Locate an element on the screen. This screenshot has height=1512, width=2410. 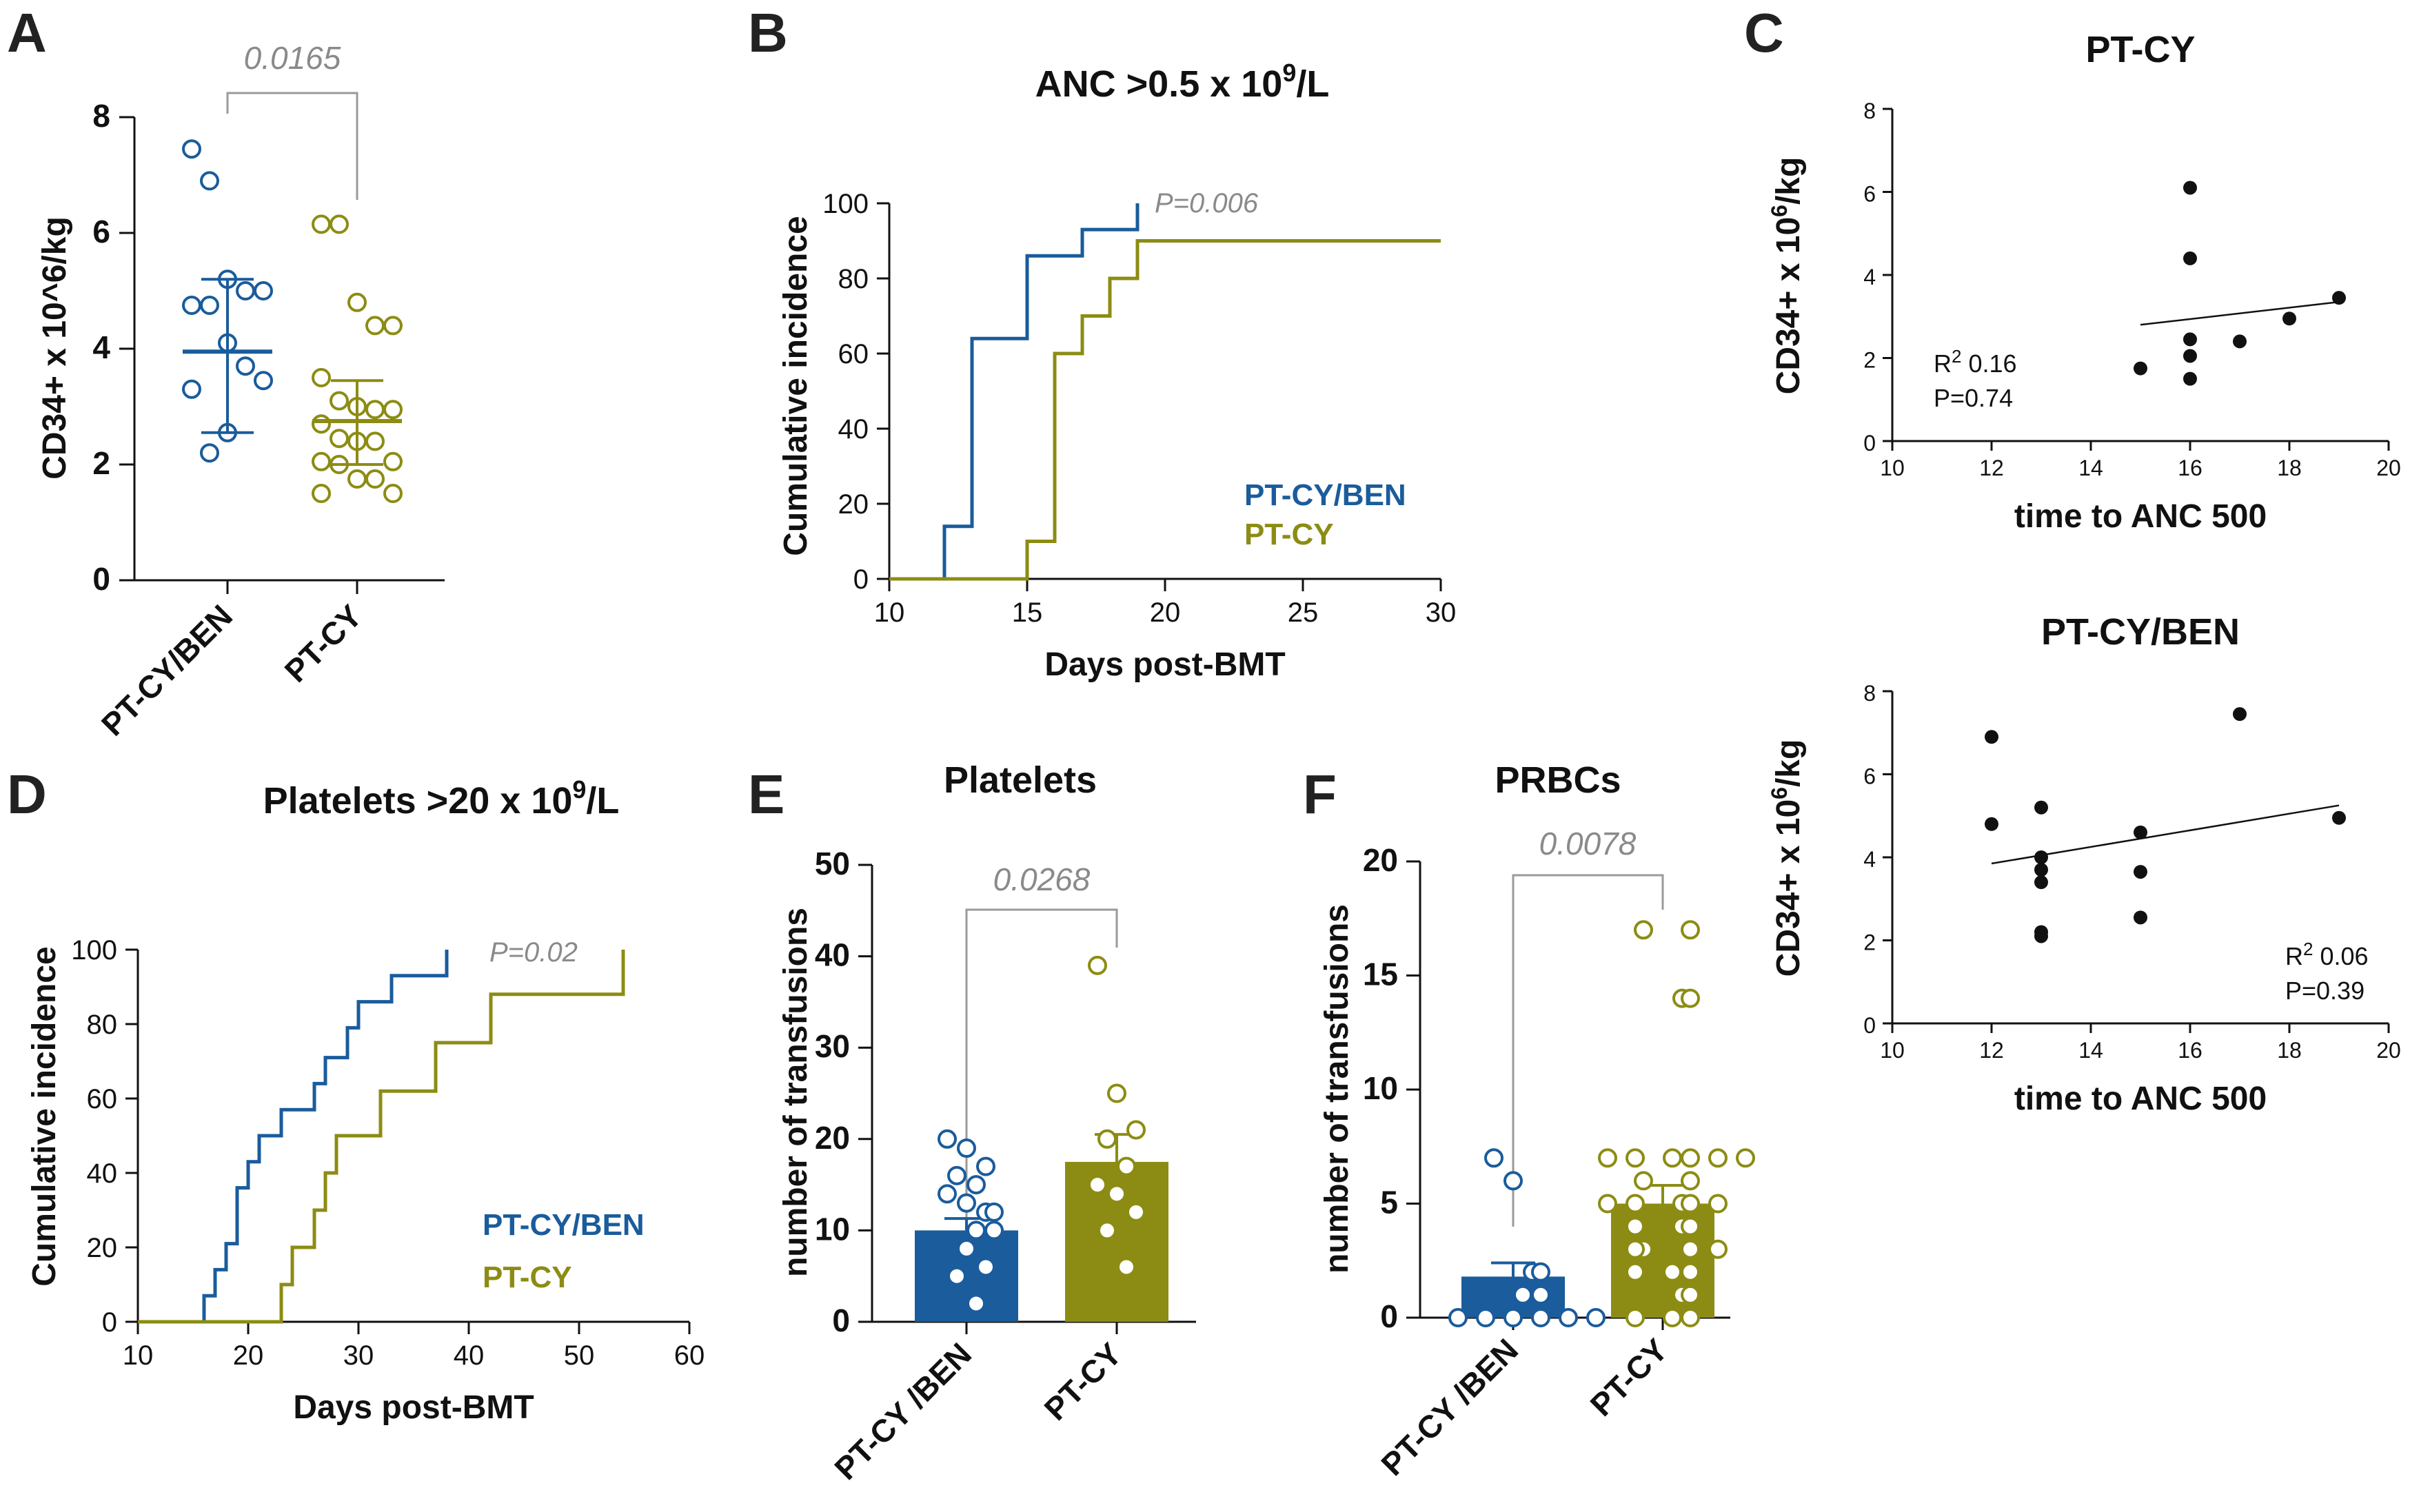
panel-c2-ytick-label-0: 0 is located at coordinates (1870, 1025).